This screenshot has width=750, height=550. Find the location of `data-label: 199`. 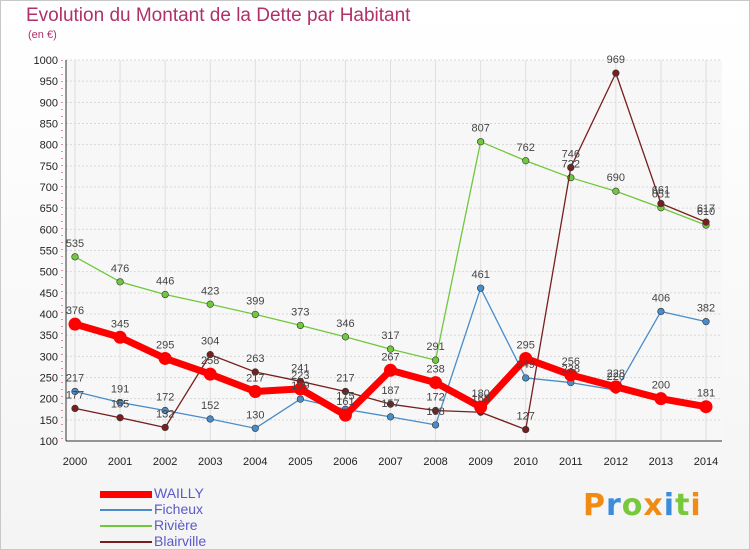

data-label: 199 is located at coordinates (300, 386).